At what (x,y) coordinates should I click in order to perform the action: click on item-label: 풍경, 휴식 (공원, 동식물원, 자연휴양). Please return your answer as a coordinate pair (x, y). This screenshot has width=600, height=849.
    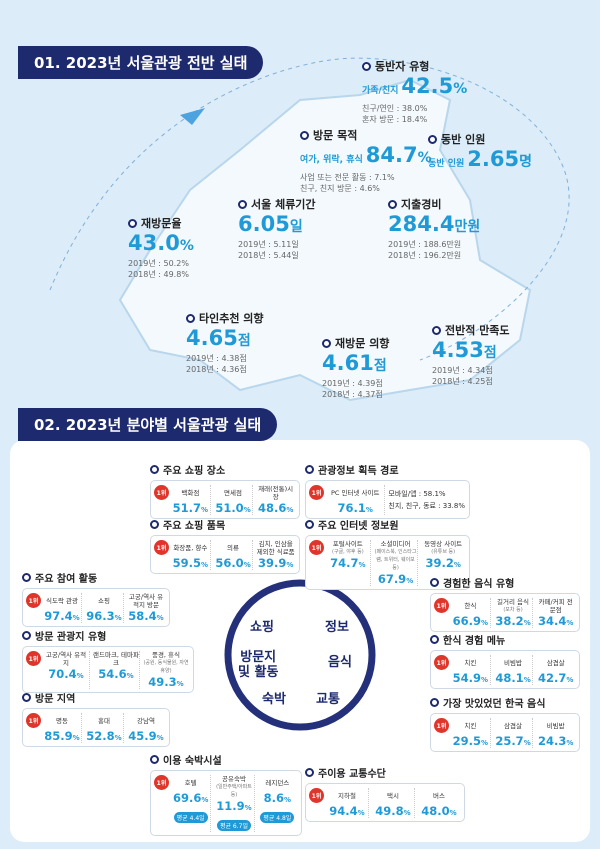
    Looking at the image, I should click on (166, 663).